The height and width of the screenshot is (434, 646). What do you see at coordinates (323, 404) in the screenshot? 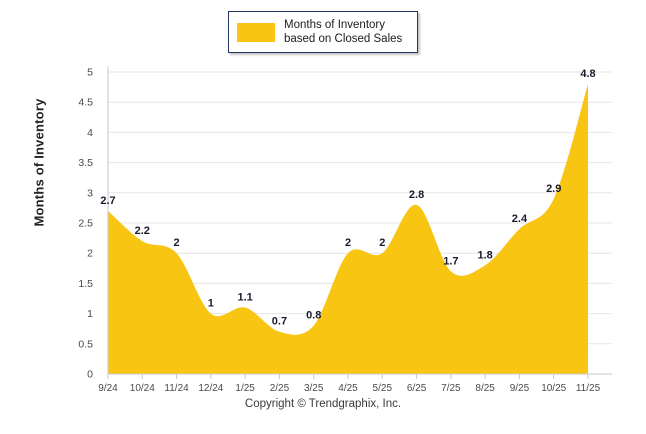
I see `copyright-note: Copyright © Trendgraphix, Inc.` at bounding box center [323, 404].